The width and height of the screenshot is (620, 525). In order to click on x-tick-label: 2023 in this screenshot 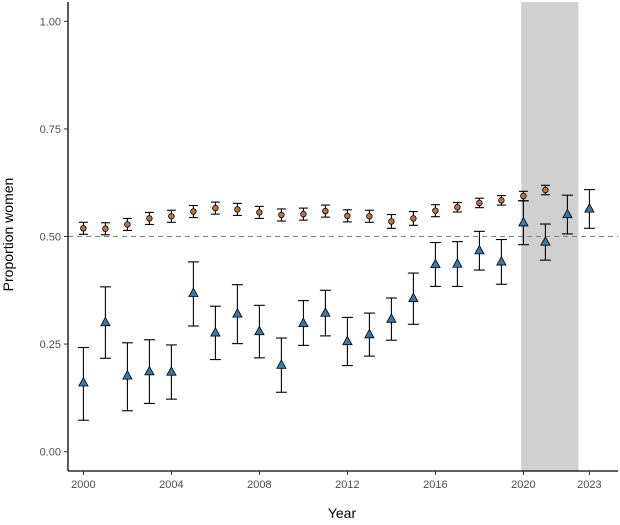, I will do `click(589, 485)`.